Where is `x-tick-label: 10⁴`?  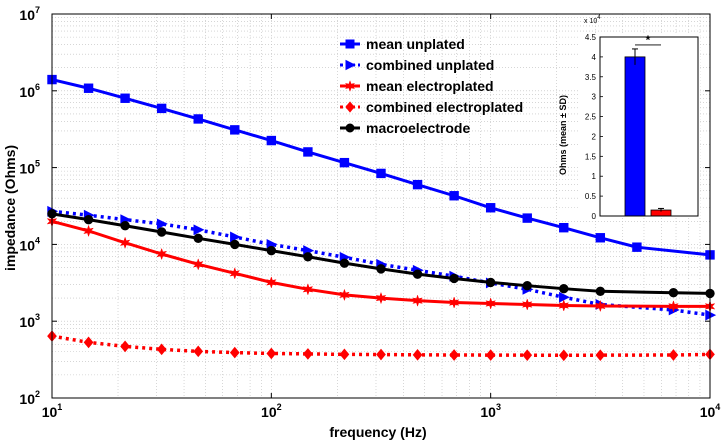
x-tick-label: 10⁴ is located at coordinates (710, 411).